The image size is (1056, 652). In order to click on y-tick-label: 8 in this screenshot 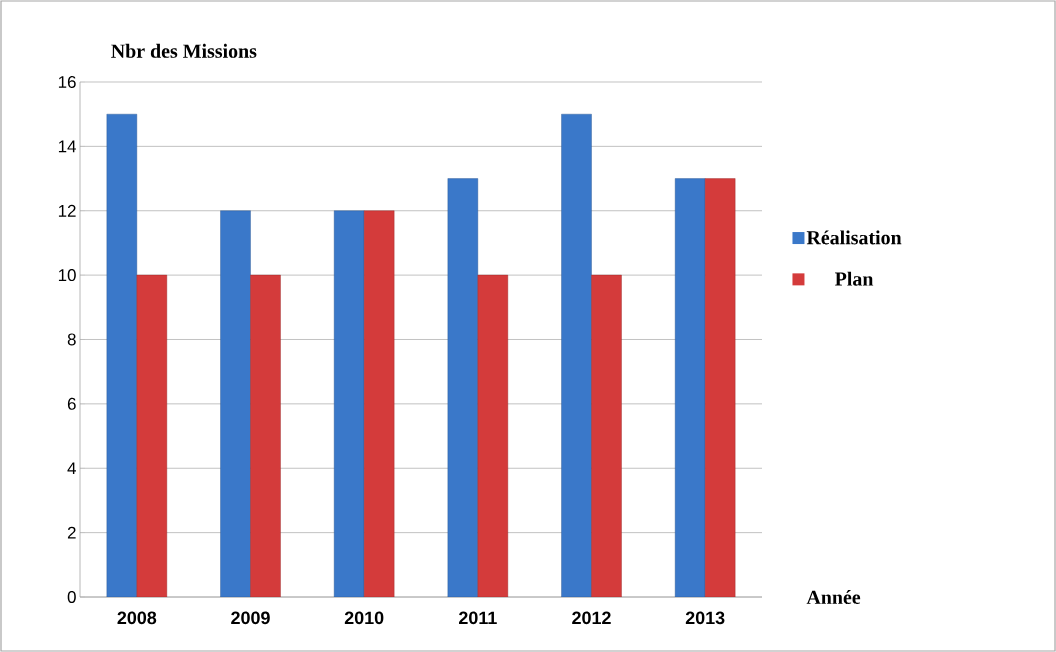, I will do `click(71, 339)`.